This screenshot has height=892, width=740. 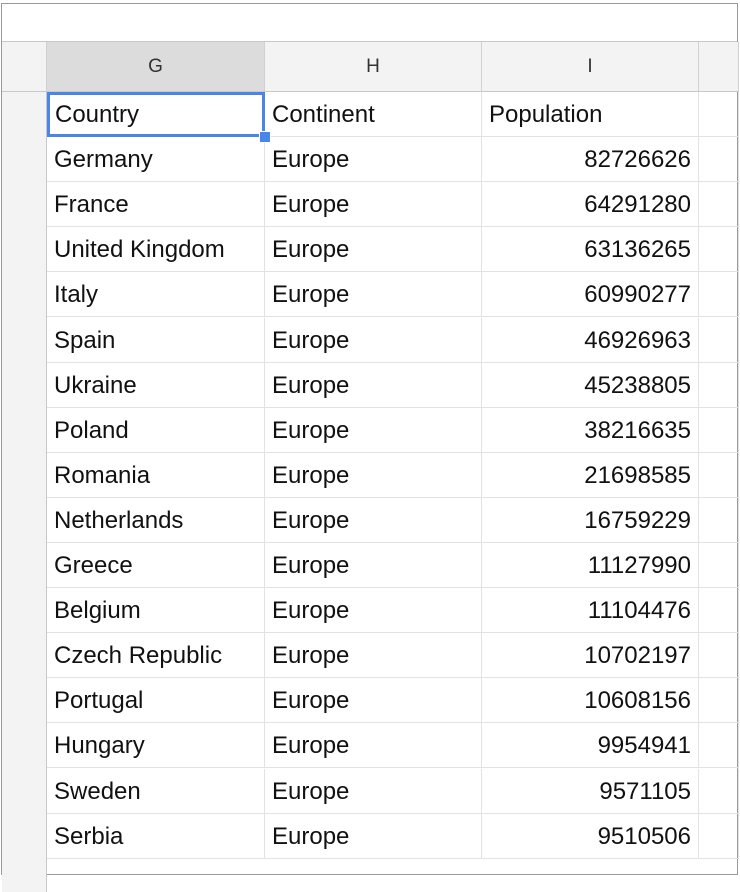 I want to click on header-cell: Population, so click(x=590, y=114).